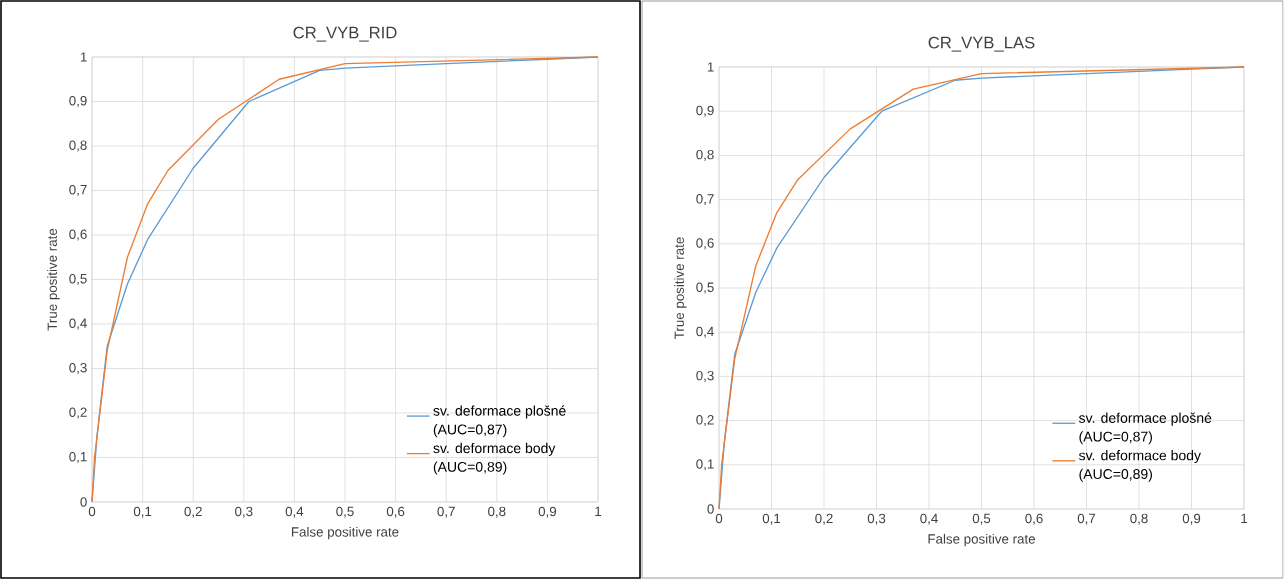  Describe the element at coordinates (83, 502) in the screenshot. I see `y-tick-label: 0` at that location.